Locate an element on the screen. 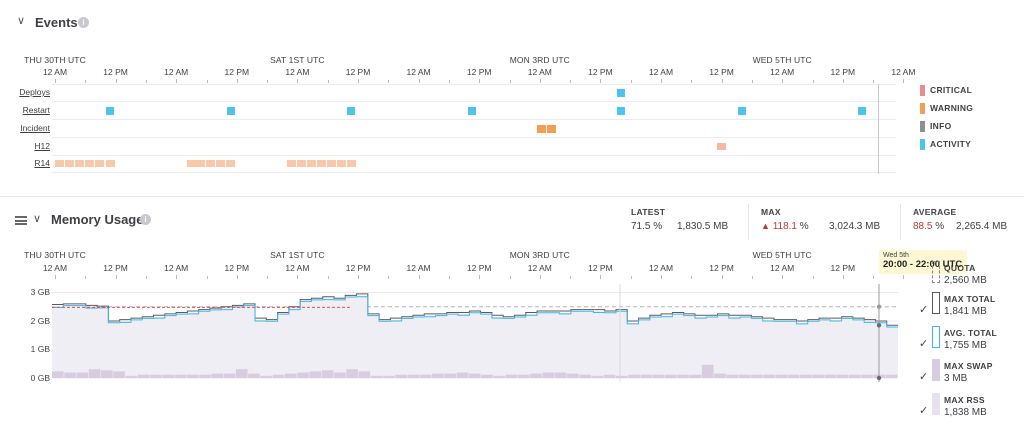  legend-label: ACTIVITY is located at coordinates (951, 144).